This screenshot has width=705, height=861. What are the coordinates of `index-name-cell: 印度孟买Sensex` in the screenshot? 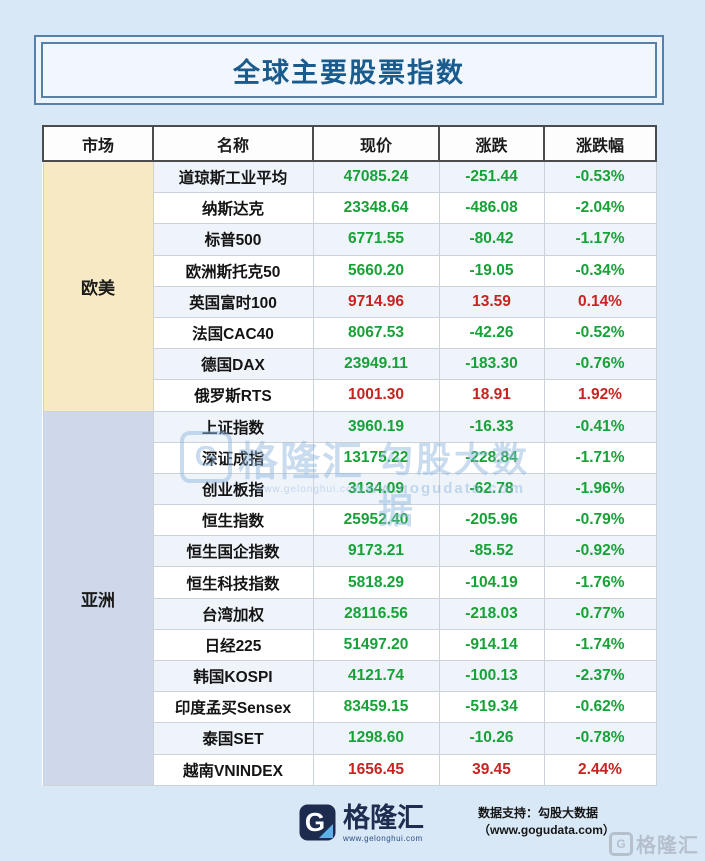 It's located at (233, 707).